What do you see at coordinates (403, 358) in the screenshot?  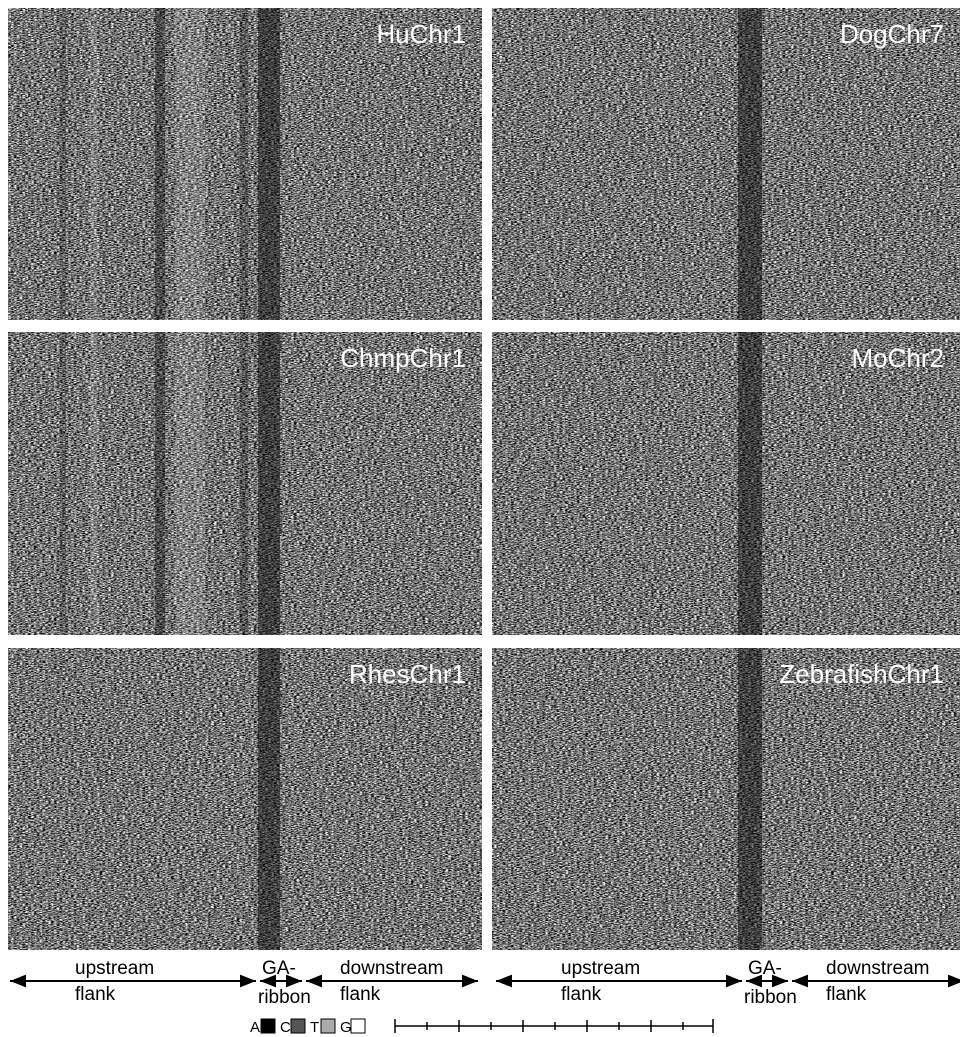 I see `panel-label: ChmpChr1` at bounding box center [403, 358].